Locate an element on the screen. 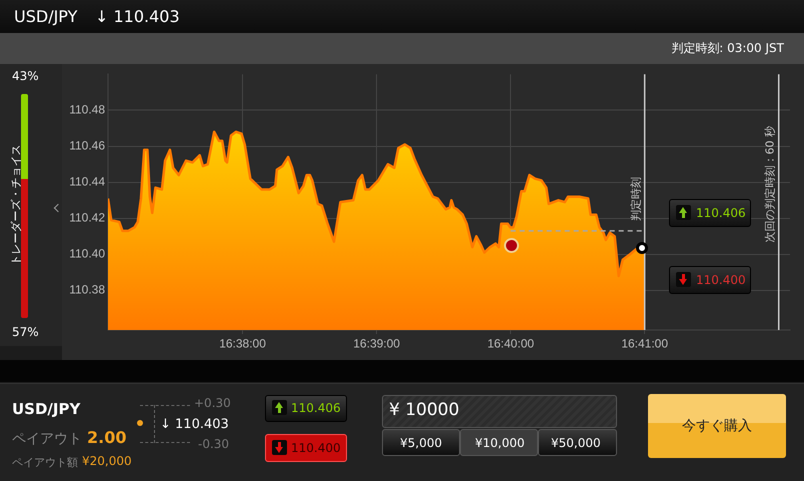 The image size is (804, 481). y-tick-label: 110.40 is located at coordinates (87, 253).